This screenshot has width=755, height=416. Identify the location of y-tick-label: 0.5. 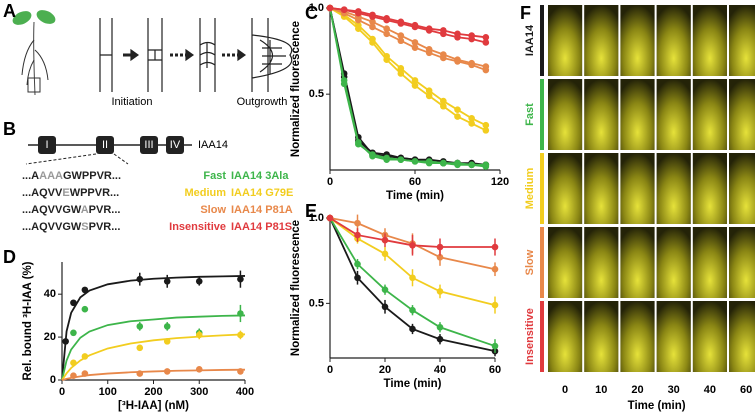
(316, 94).